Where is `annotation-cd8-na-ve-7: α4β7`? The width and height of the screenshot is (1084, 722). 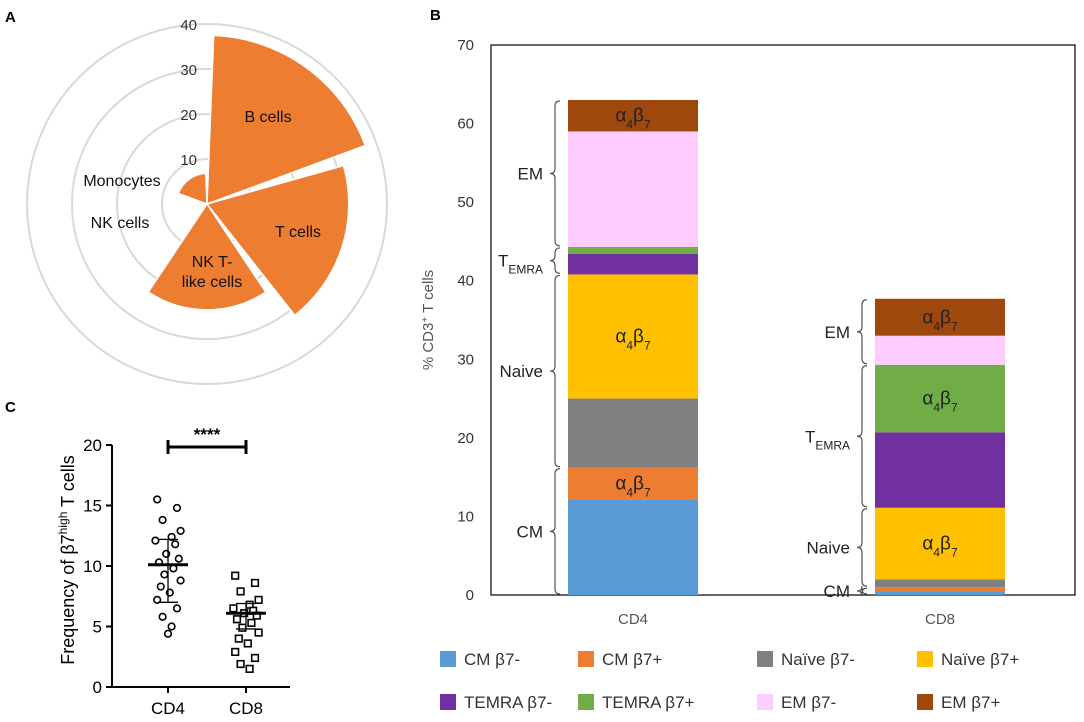 annotation-cd8-na-ve-7: α4β7 is located at coordinates (940, 547).